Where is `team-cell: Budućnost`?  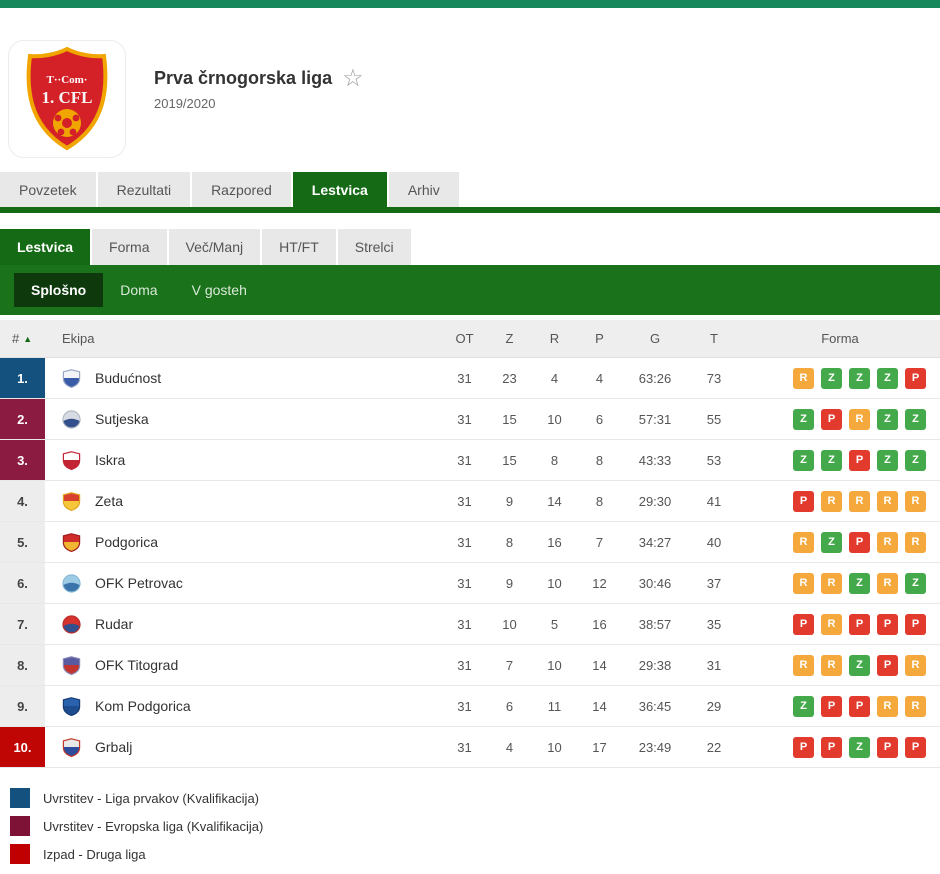 team-cell: Budućnost is located at coordinates (243, 378).